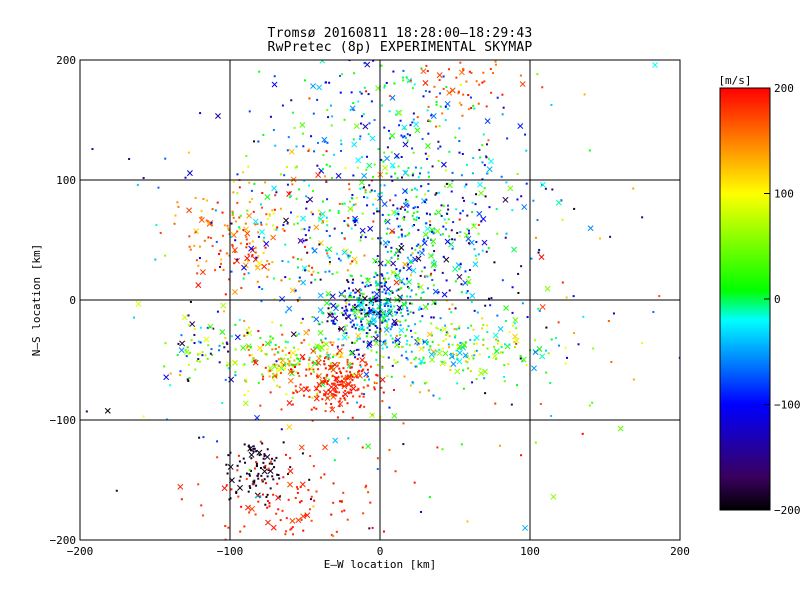 This screenshot has height=600, width=800. What do you see at coordinates (745, 299) in the screenshot?
I see `colorbar` at bounding box center [745, 299].